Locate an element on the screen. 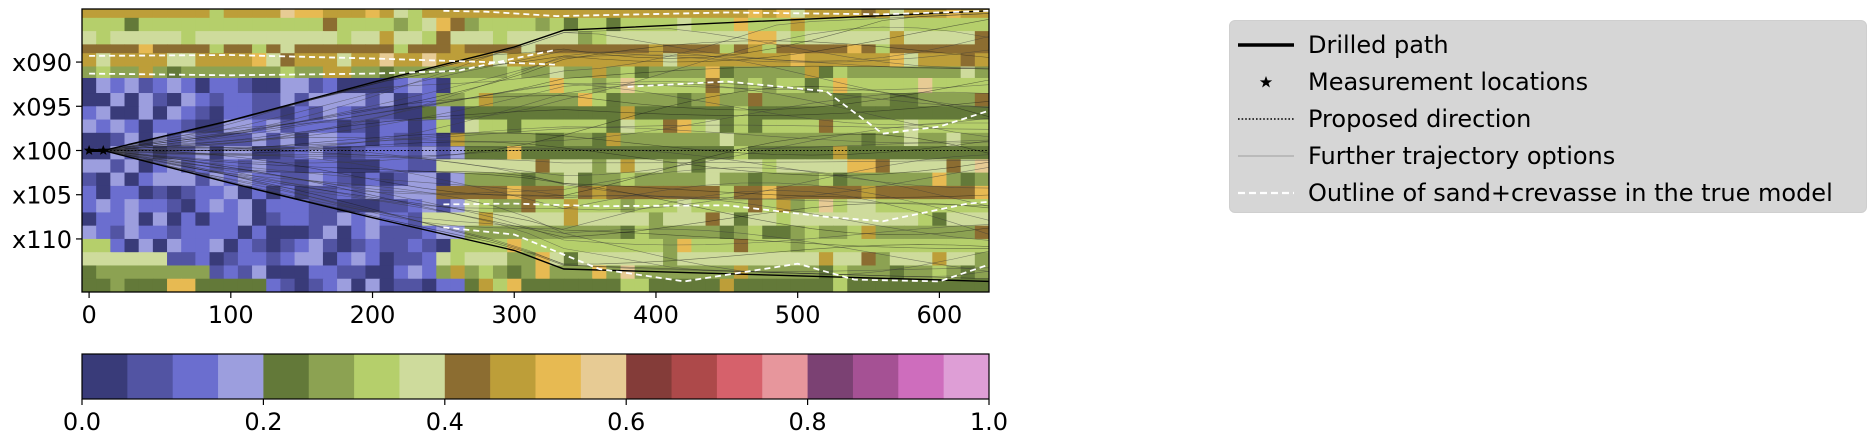 This screenshot has width=1872, height=443. legend-swatch-dotted-line is located at coordinates (1266, 119).